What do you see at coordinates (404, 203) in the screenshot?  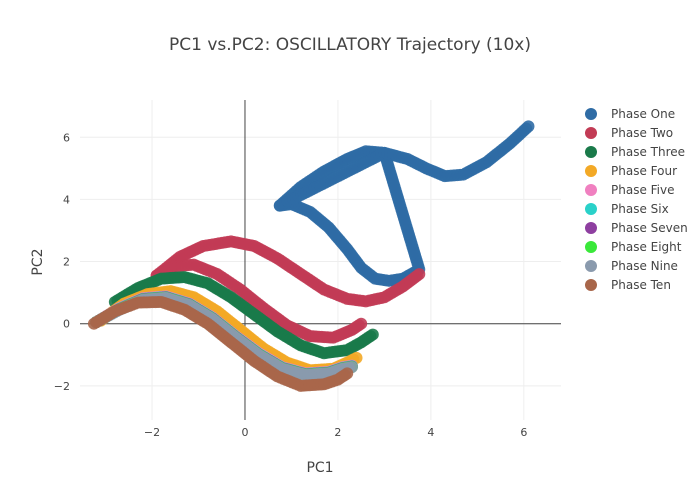 I see `series-phase-one` at bounding box center [404, 203].